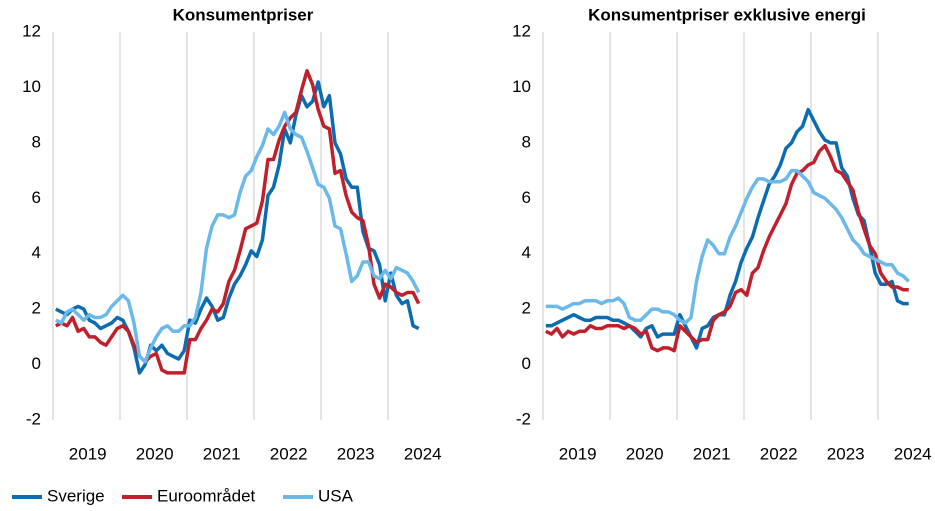  Describe the element at coordinates (243, 14) in the screenshot. I see `chart-title: Konsumentpriser` at that location.